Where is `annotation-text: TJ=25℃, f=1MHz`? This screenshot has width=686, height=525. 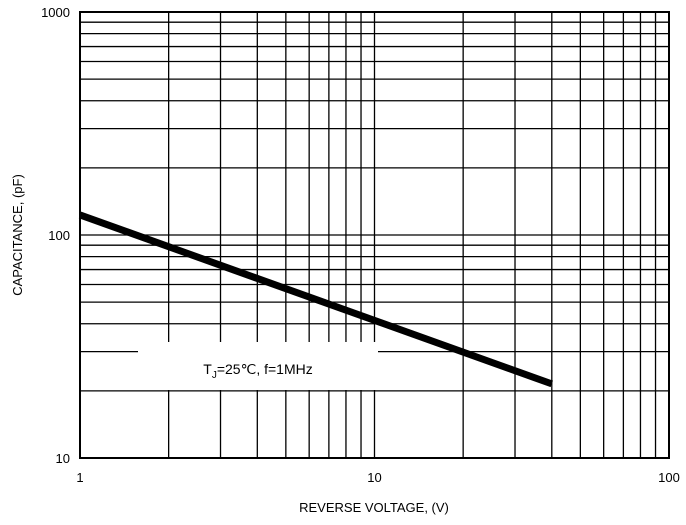
annotation-text: TJ=25℃, f=1MHz is located at coordinates (257, 371).